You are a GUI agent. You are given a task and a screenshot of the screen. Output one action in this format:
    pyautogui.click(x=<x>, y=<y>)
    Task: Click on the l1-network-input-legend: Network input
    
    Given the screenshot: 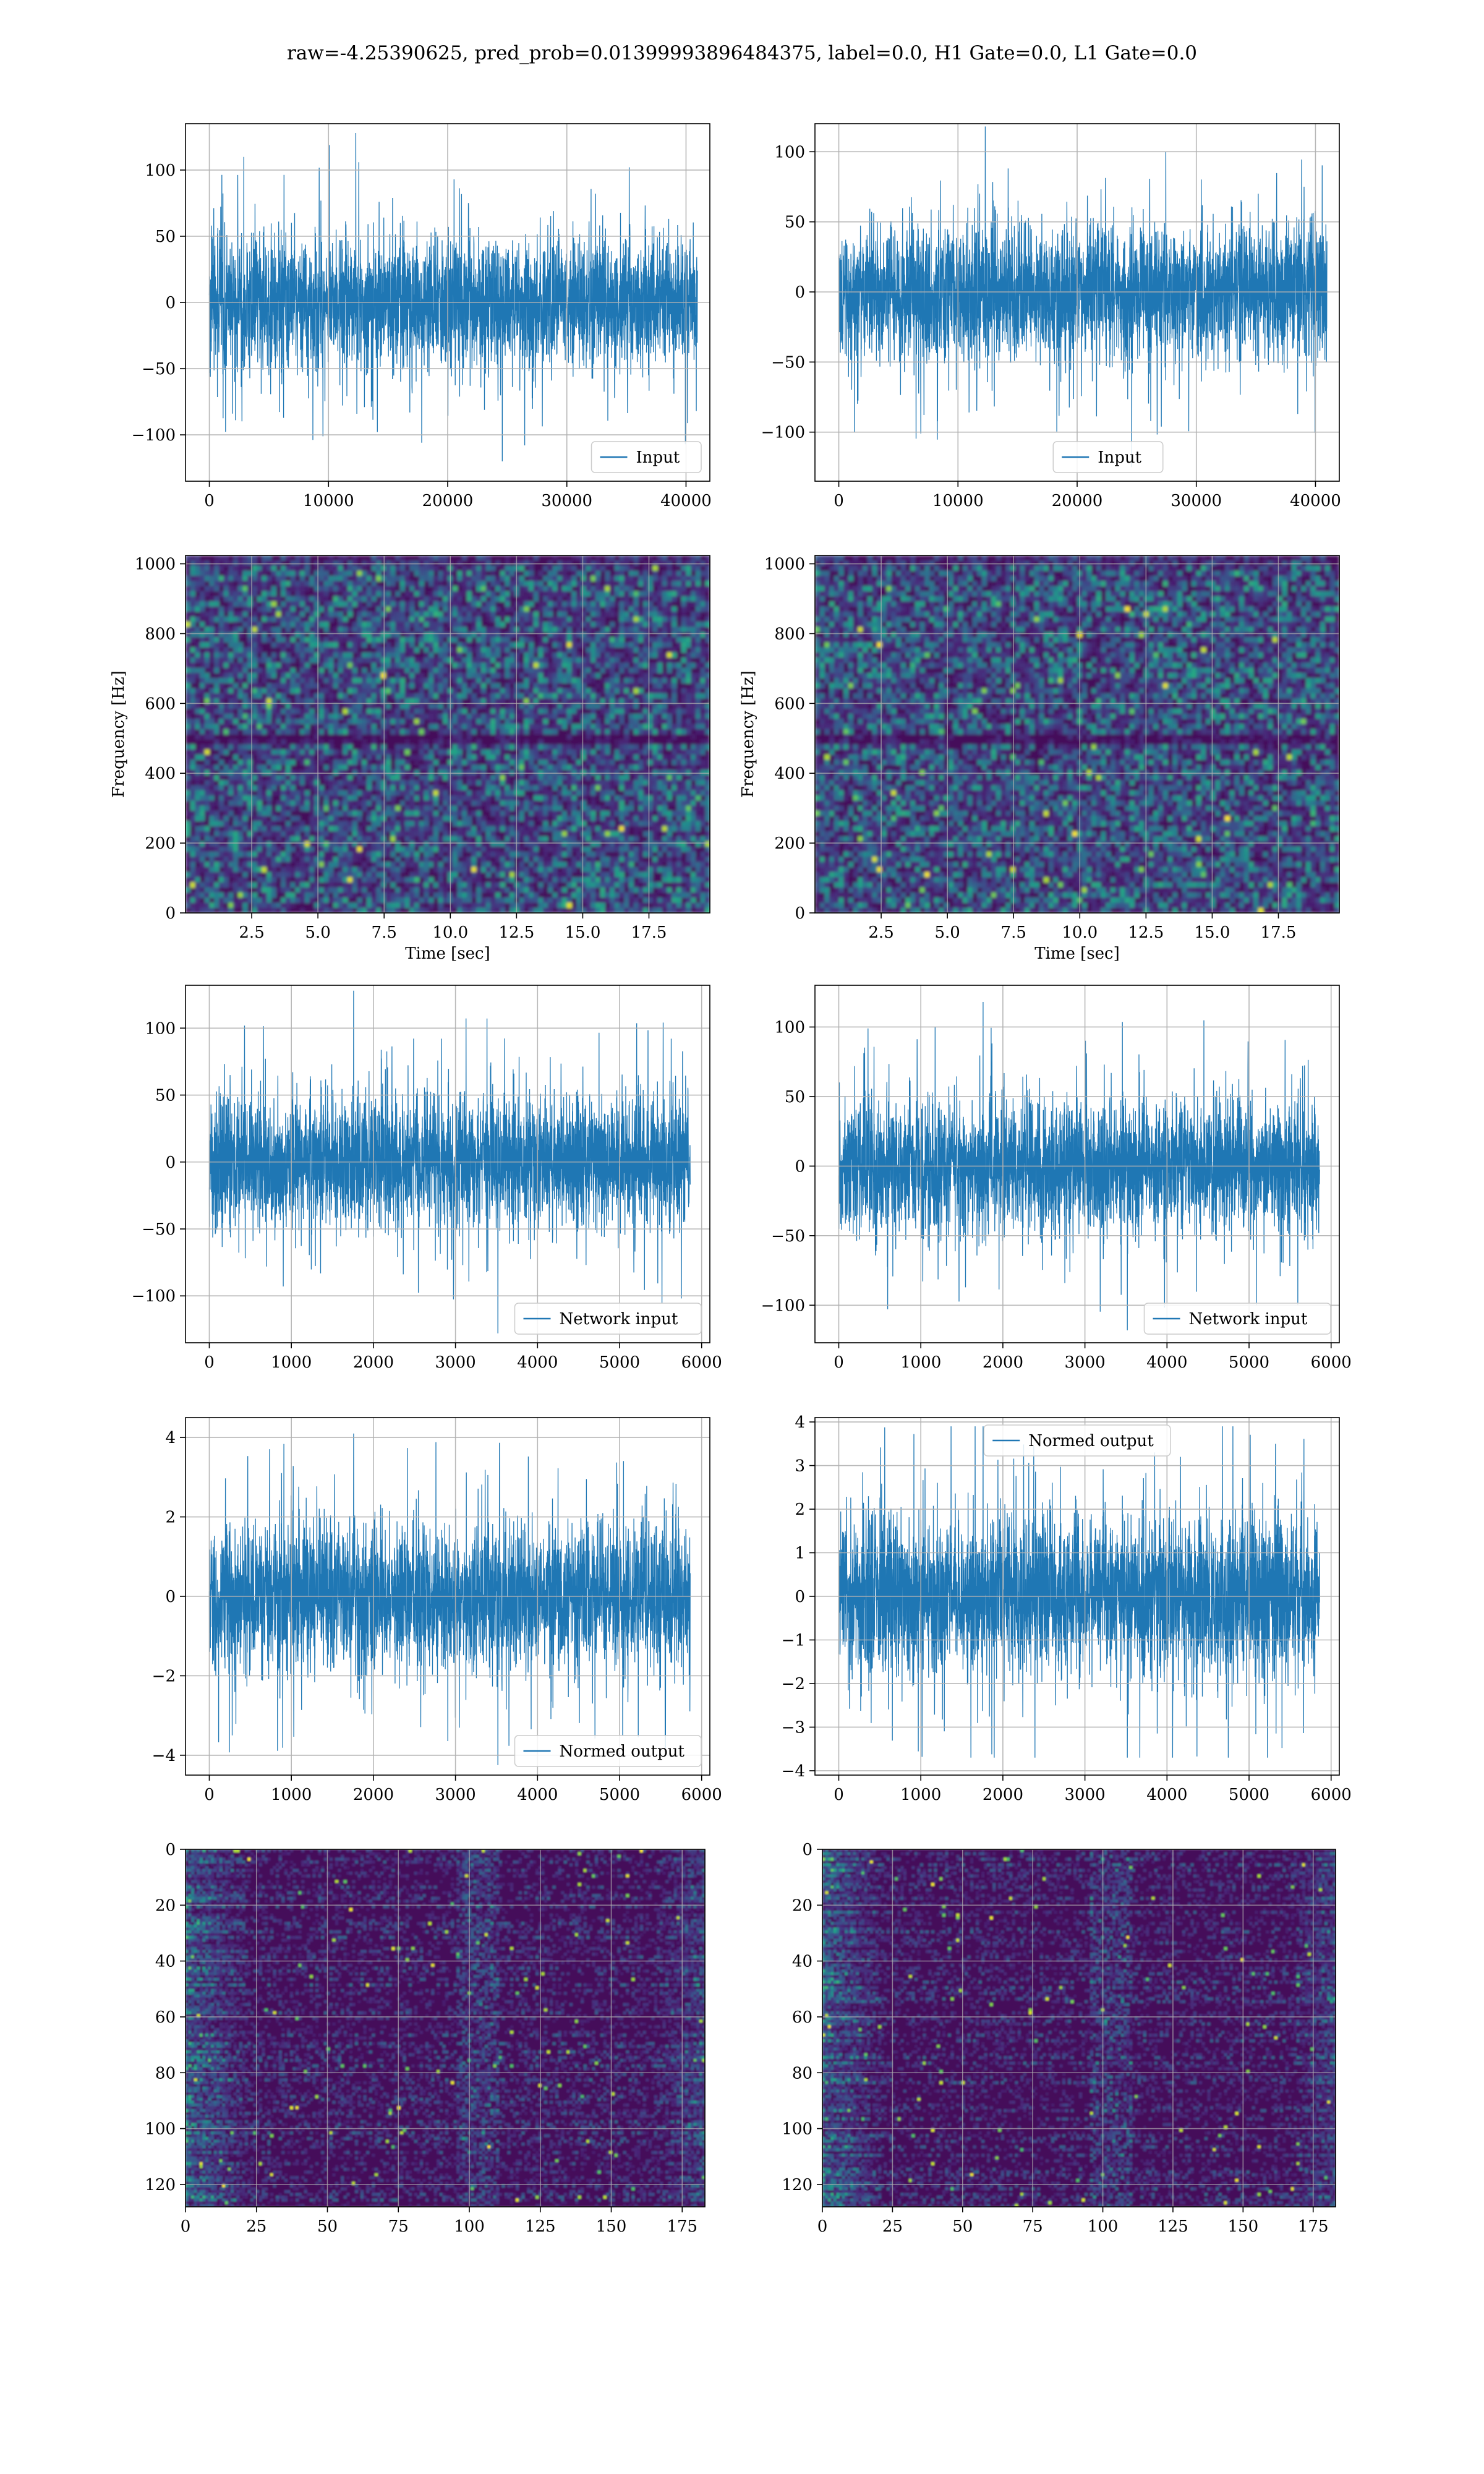 What is the action you would take?
    pyautogui.click(x=1238, y=1319)
    